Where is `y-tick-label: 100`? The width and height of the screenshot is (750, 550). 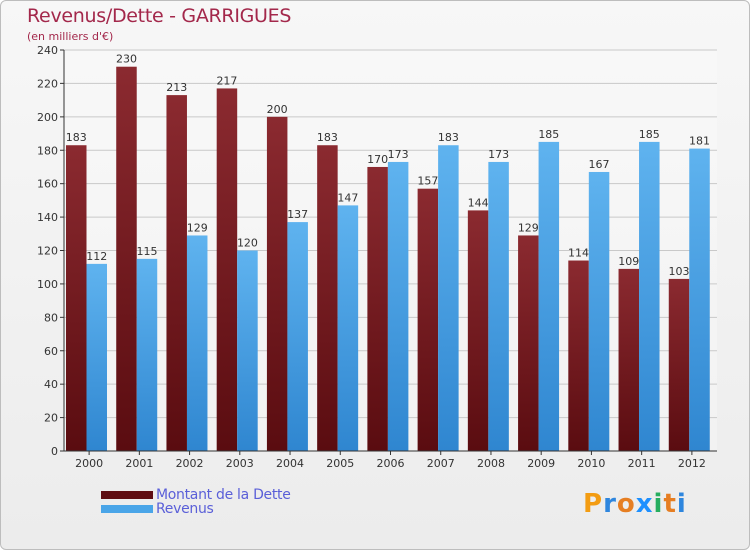
y-tick-label: 100 is located at coordinates (47, 284).